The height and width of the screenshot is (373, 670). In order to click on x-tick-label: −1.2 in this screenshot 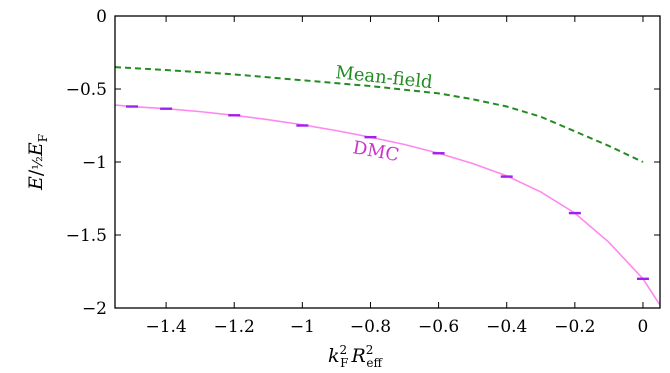, I will do `click(234, 327)`.